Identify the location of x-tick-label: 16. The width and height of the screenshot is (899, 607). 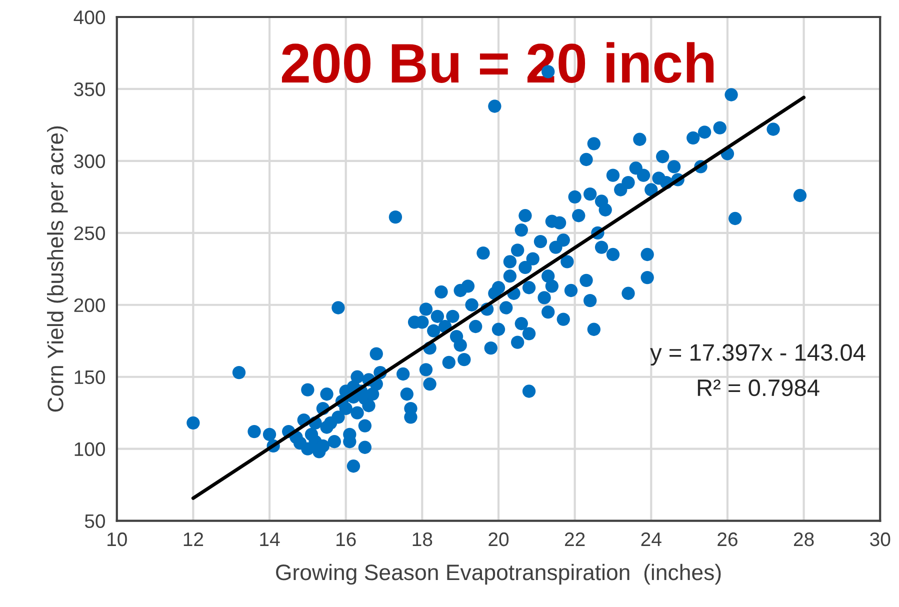
(346, 539).